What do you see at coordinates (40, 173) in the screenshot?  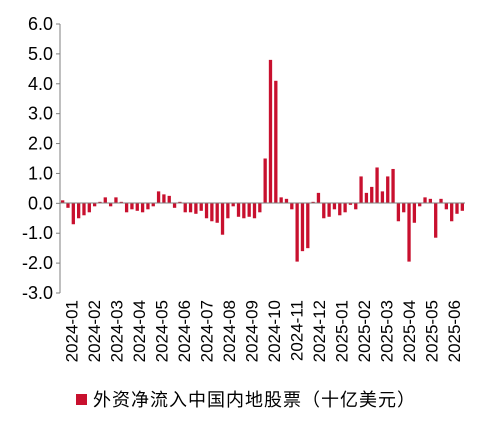 I see `y-tick-label: 1.0` at bounding box center [40, 173].